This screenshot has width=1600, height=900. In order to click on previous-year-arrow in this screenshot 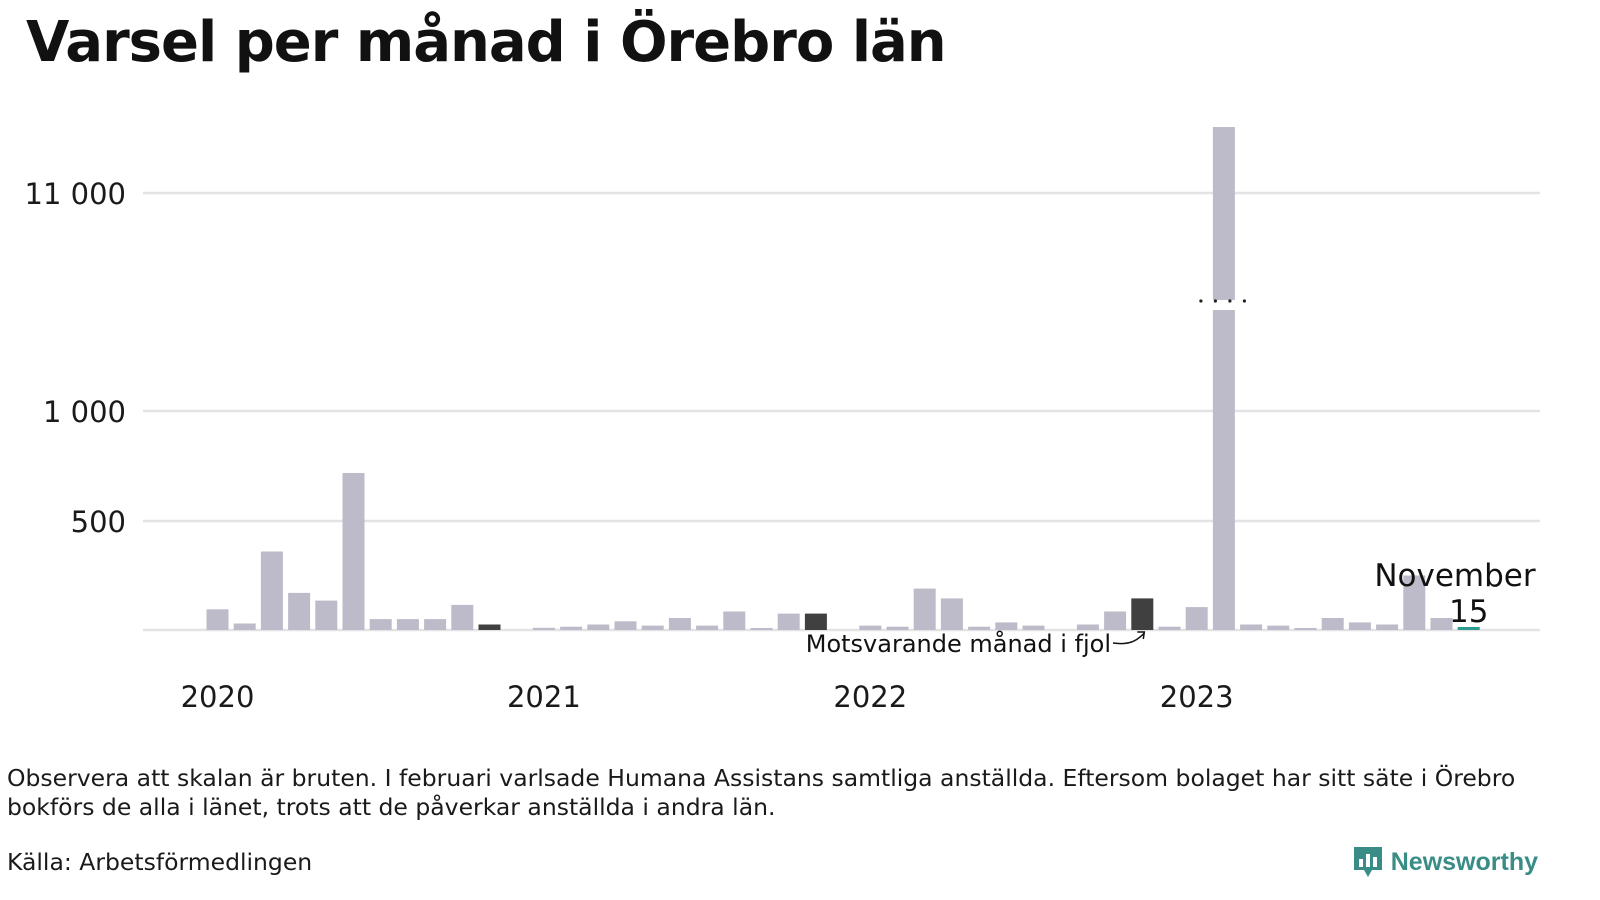, I will do `click(1128, 638)`.